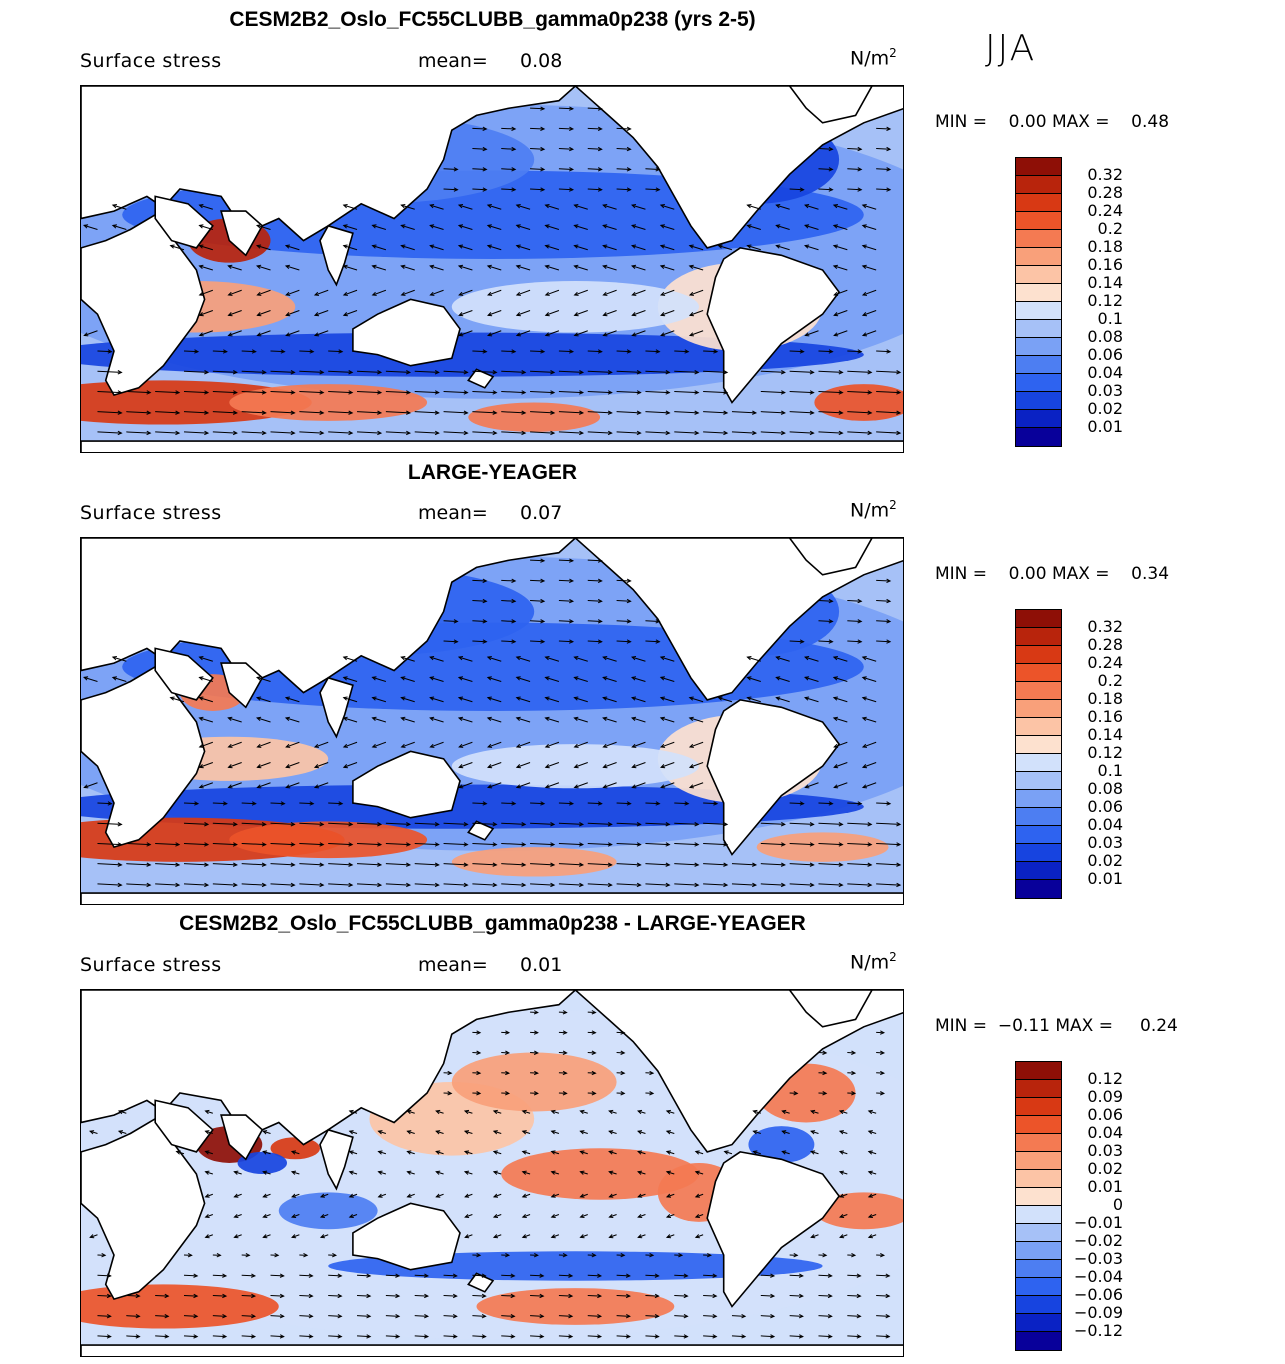 The image size is (1285, 1364). Describe the element at coordinates (1105, 716) in the screenshot. I see `colorbar-tick-label: 0.16` at that location.